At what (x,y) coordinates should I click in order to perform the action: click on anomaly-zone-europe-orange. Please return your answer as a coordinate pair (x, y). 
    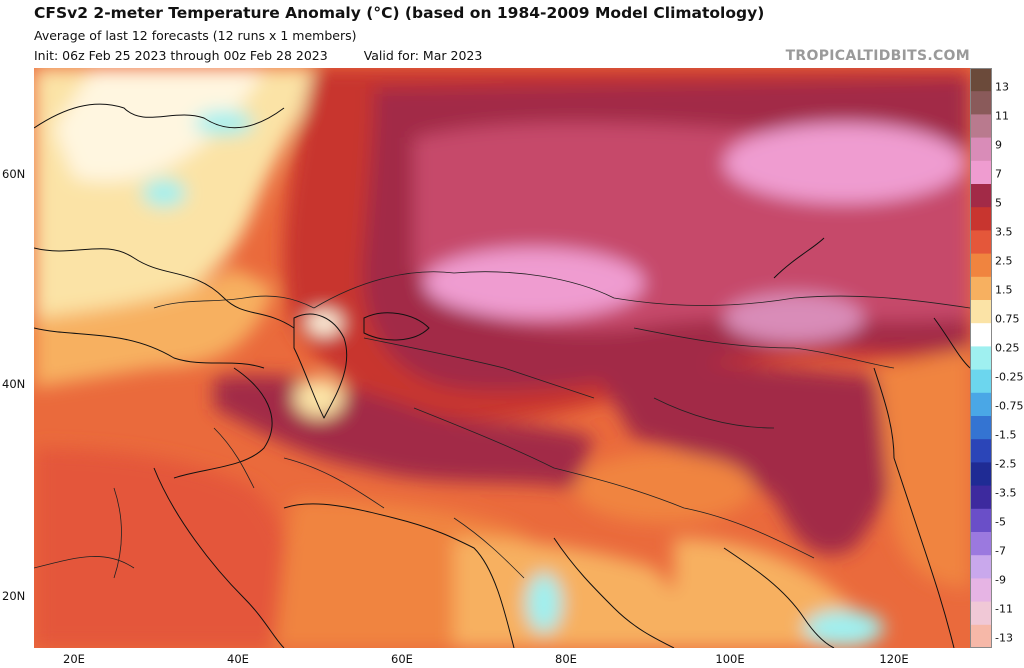
    Looking at the image, I should click on (154, 328).